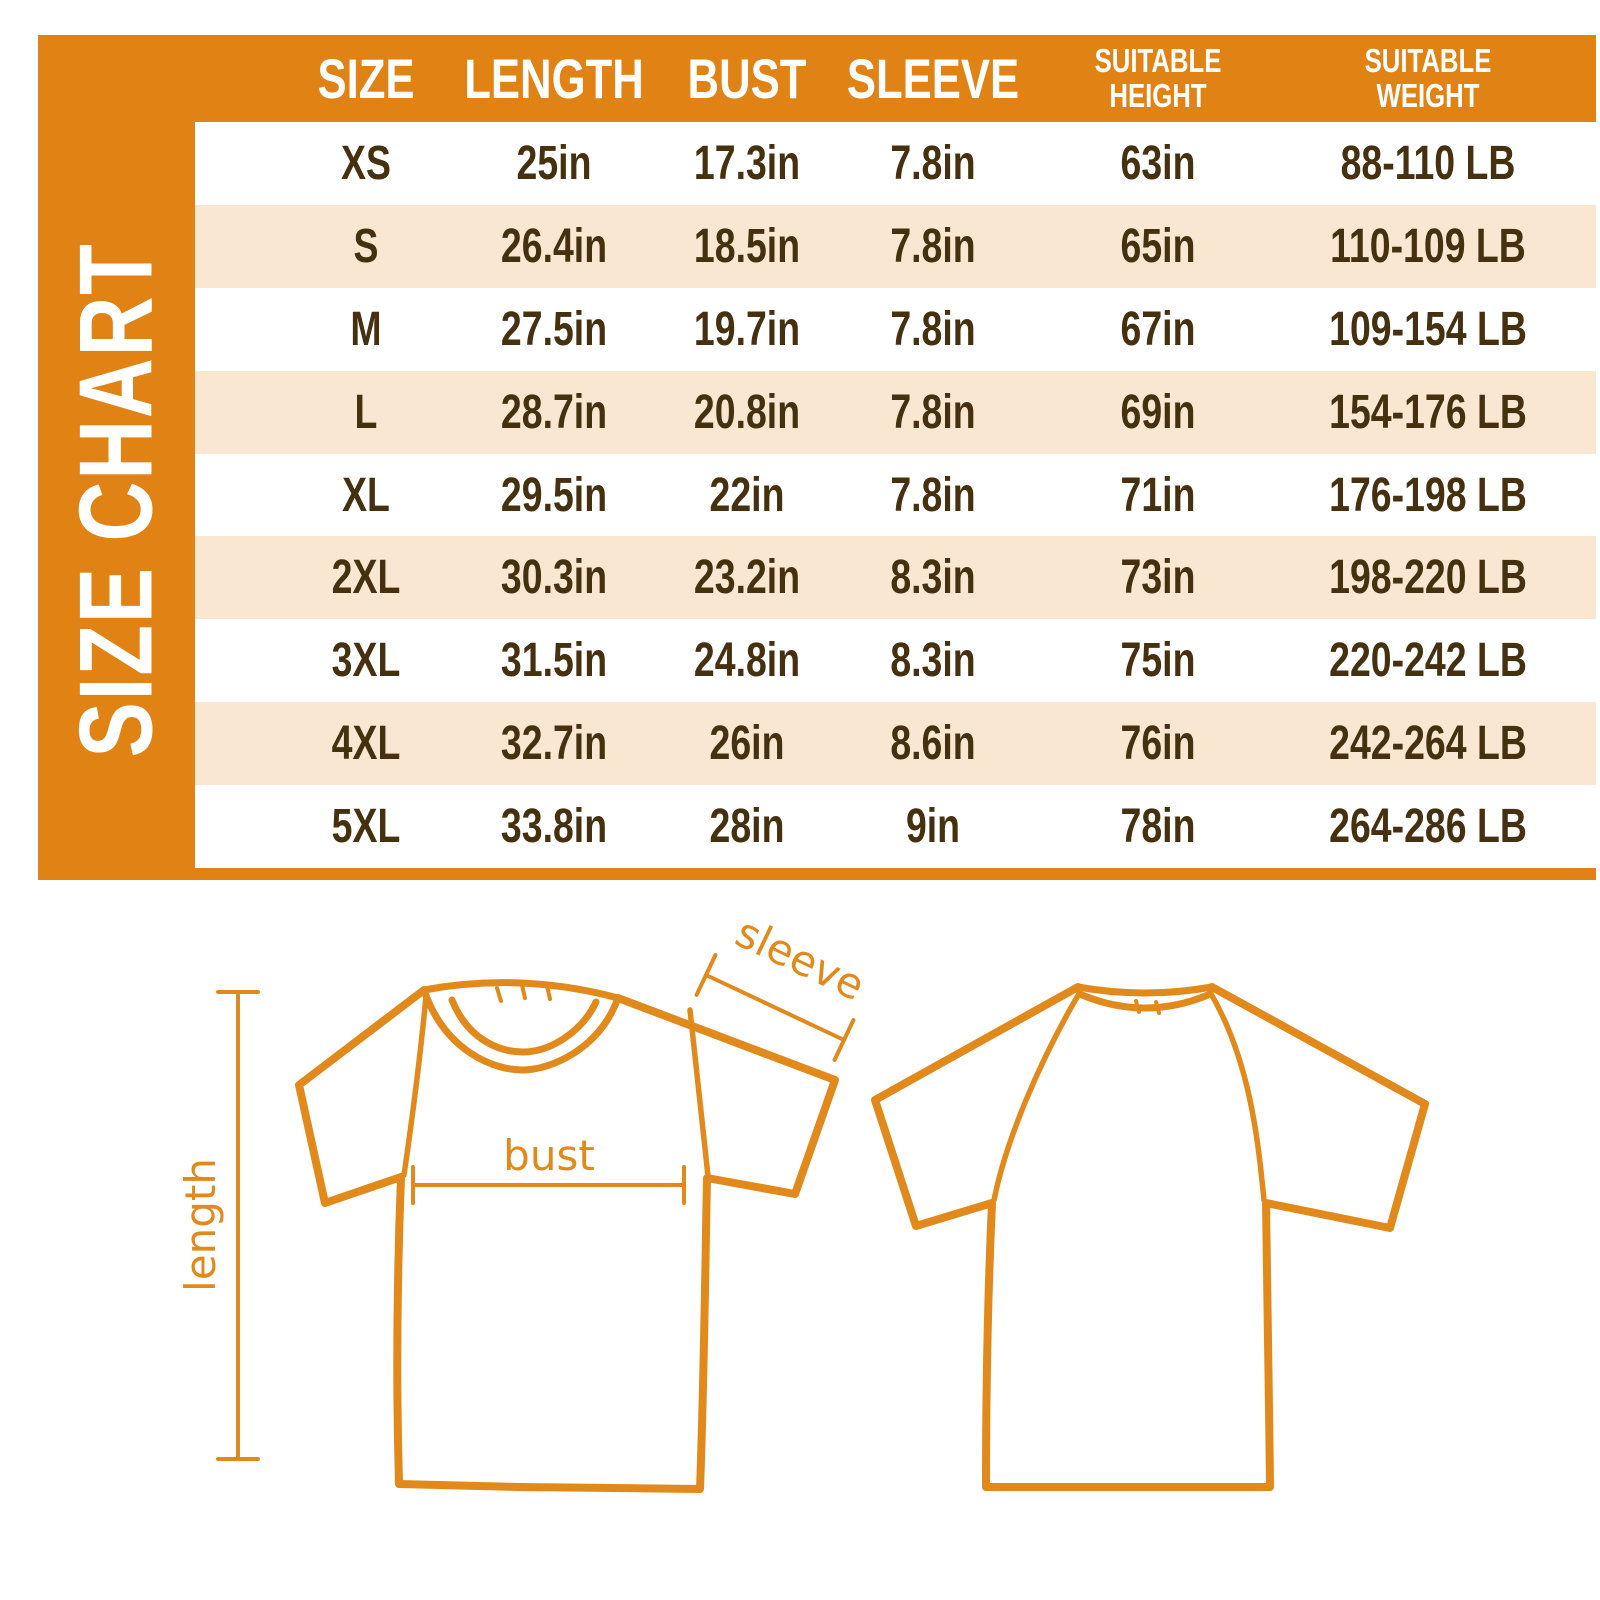  I want to click on value-cell: 33.8in, so click(554, 827).